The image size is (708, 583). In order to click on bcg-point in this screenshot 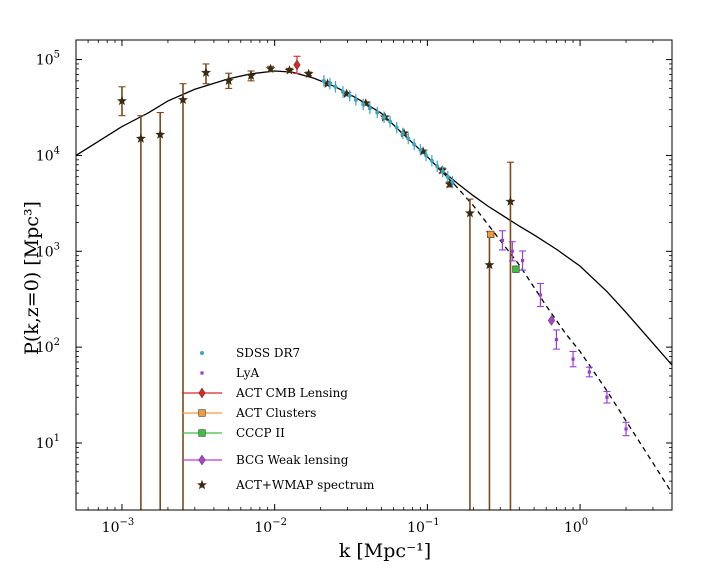, I will do `click(551, 320)`.